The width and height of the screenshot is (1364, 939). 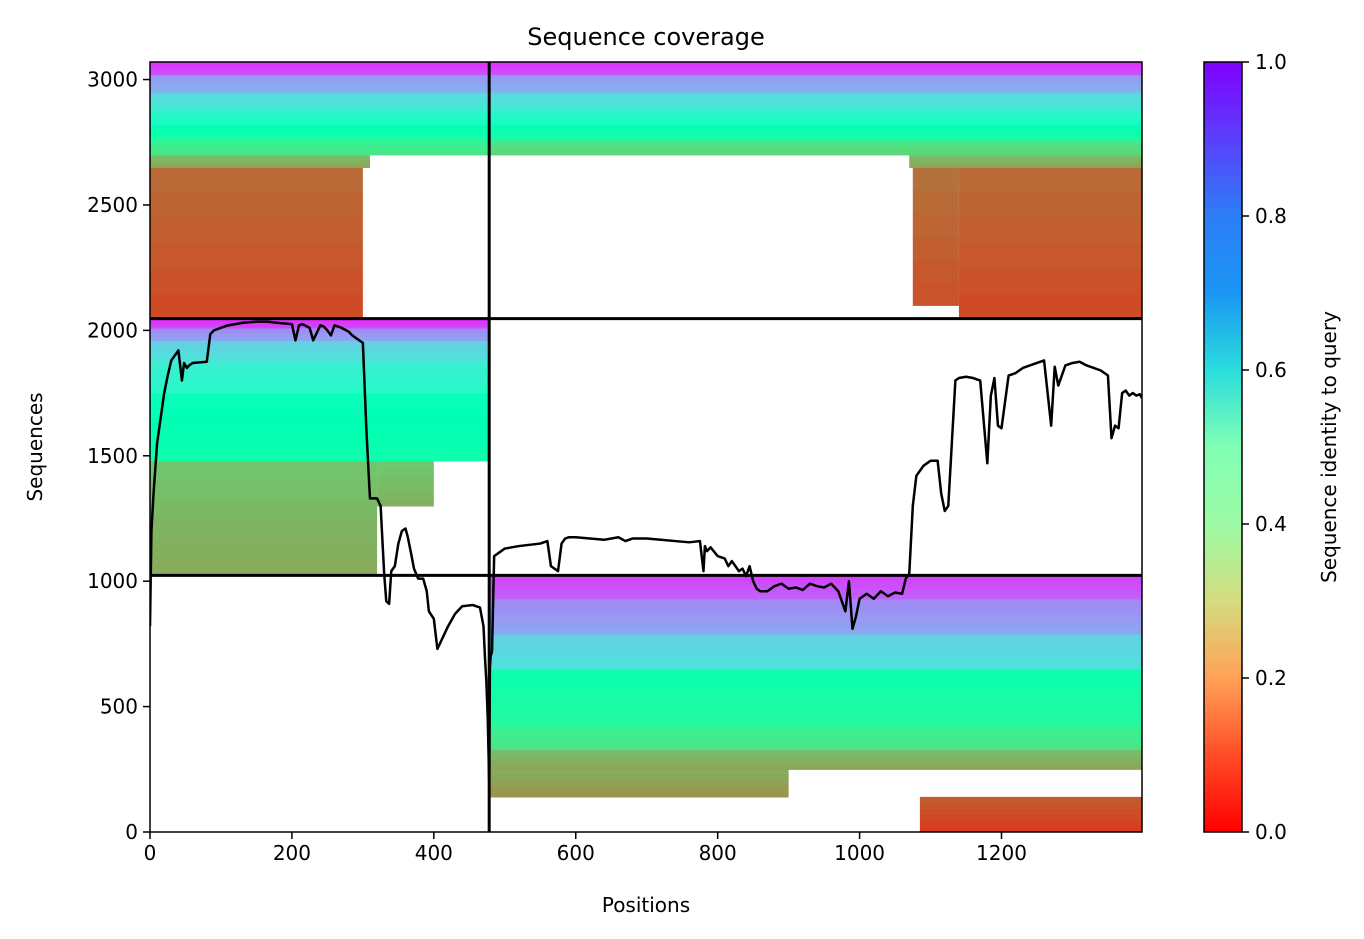 What do you see at coordinates (1329, 447) in the screenshot?
I see `colorbar-label: Sequence identity to query` at bounding box center [1329, 447].